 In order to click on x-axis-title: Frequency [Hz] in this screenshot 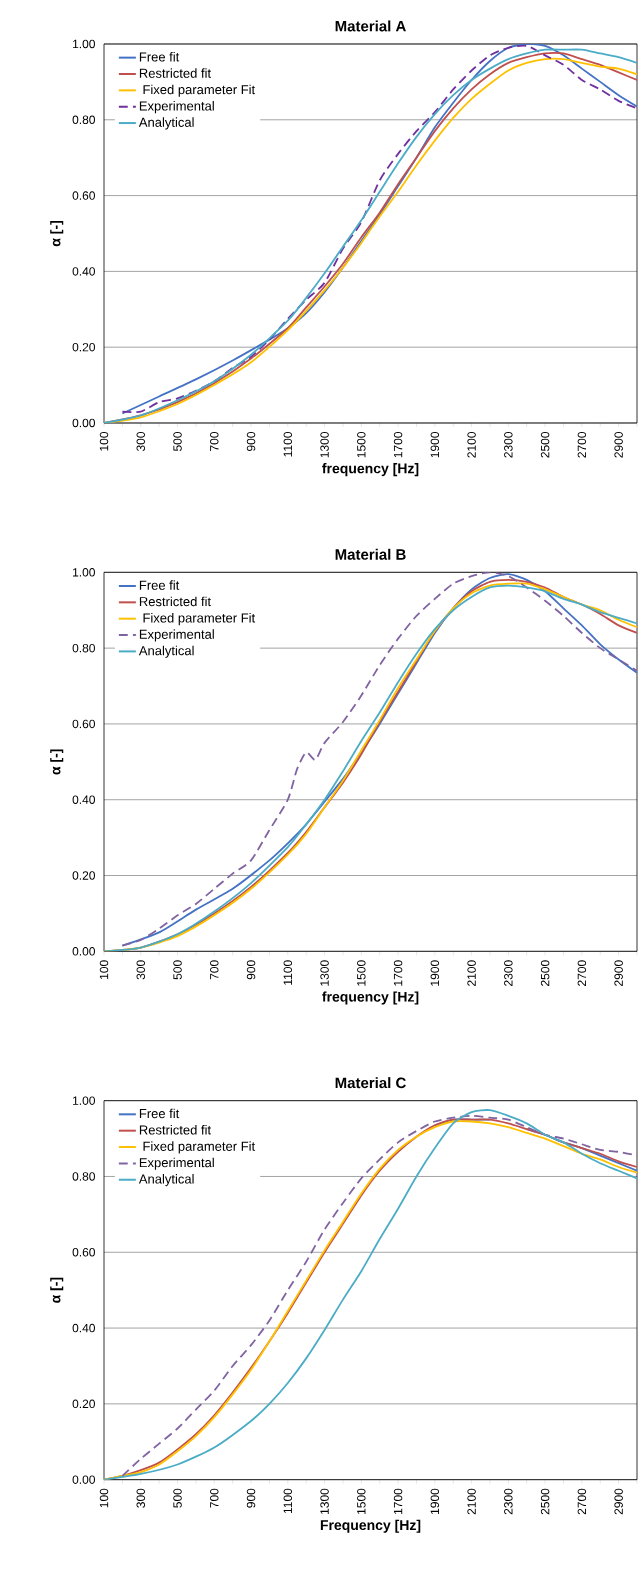, I will do `click(370, 1526)`.